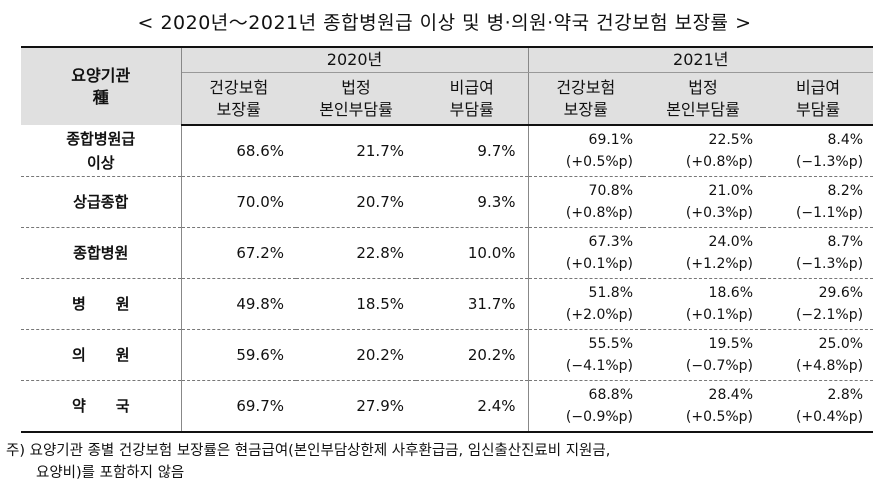  I want to click on value-2021: 25.0%, so click(841, 344).